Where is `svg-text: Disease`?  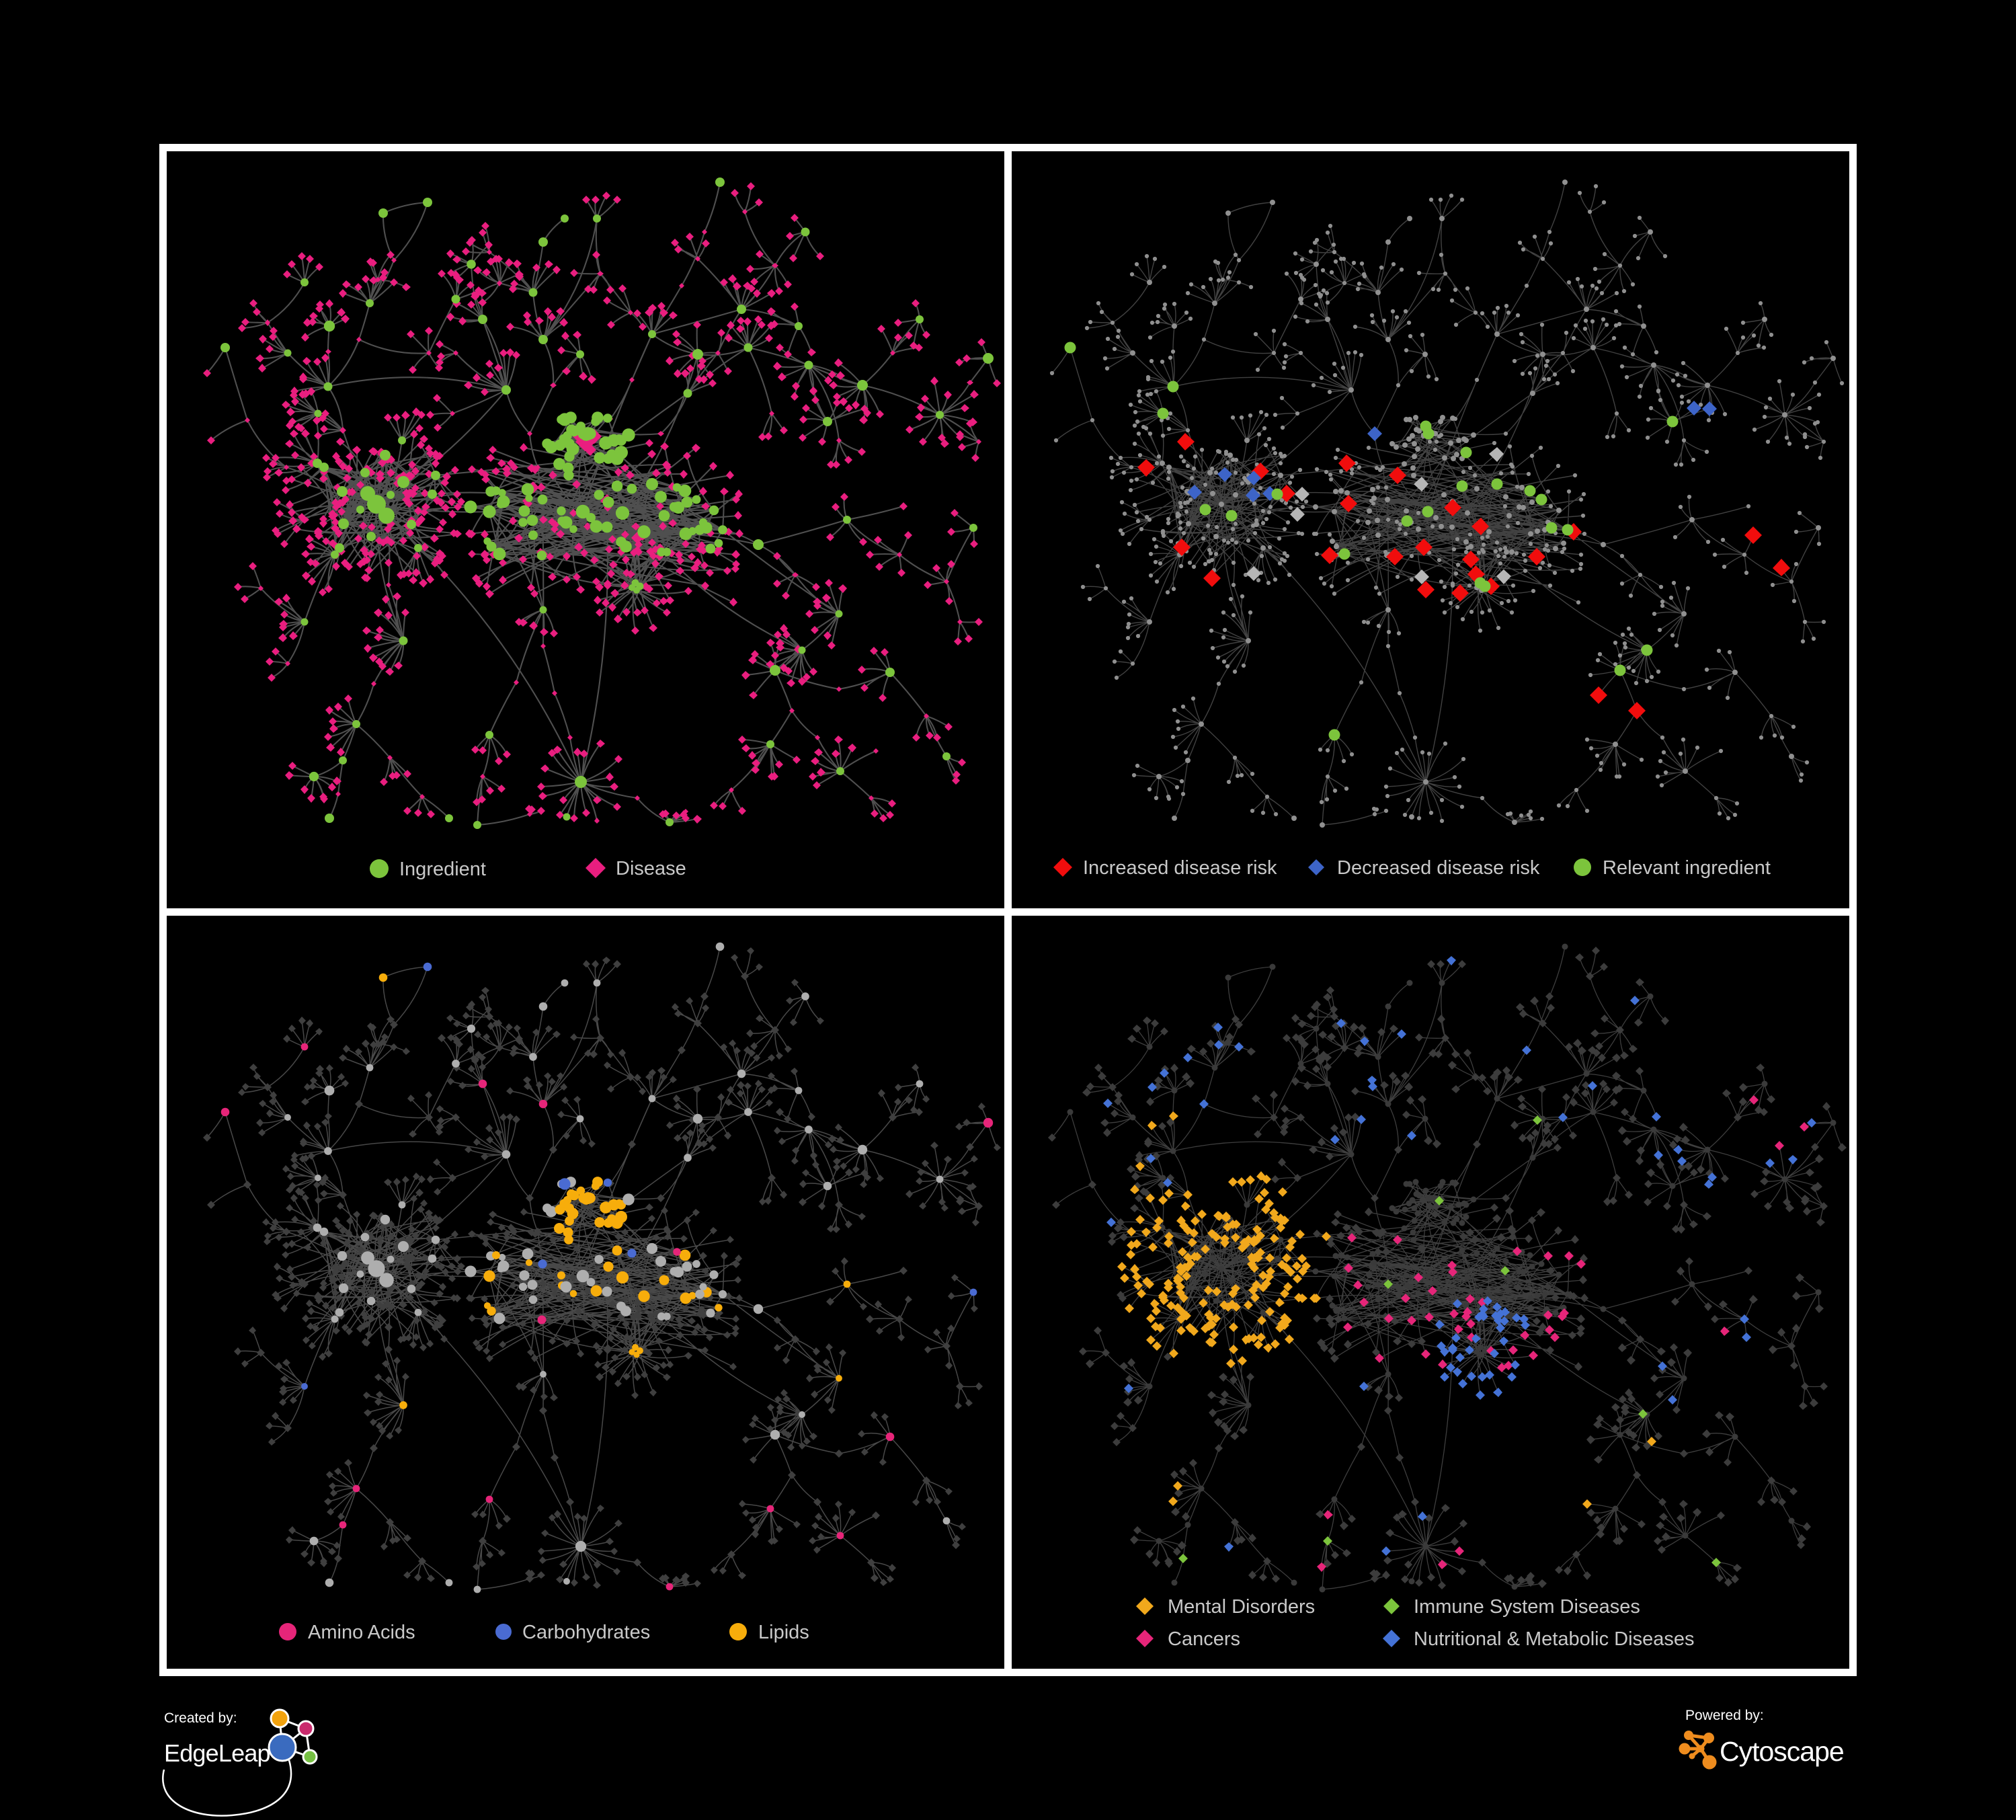
svg-text: Disease is located at coordinates (651, 868).